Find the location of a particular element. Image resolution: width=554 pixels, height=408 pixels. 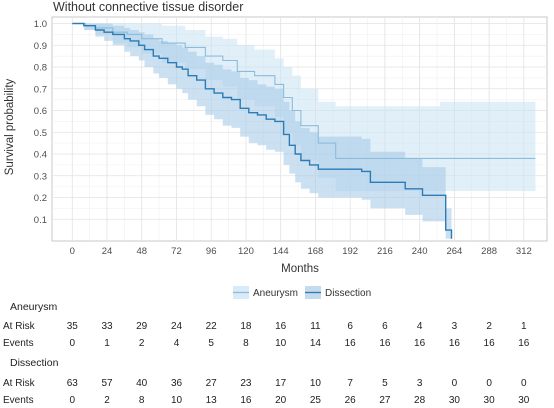

x-tick-label: 0 is located at coordinates (72, 251).